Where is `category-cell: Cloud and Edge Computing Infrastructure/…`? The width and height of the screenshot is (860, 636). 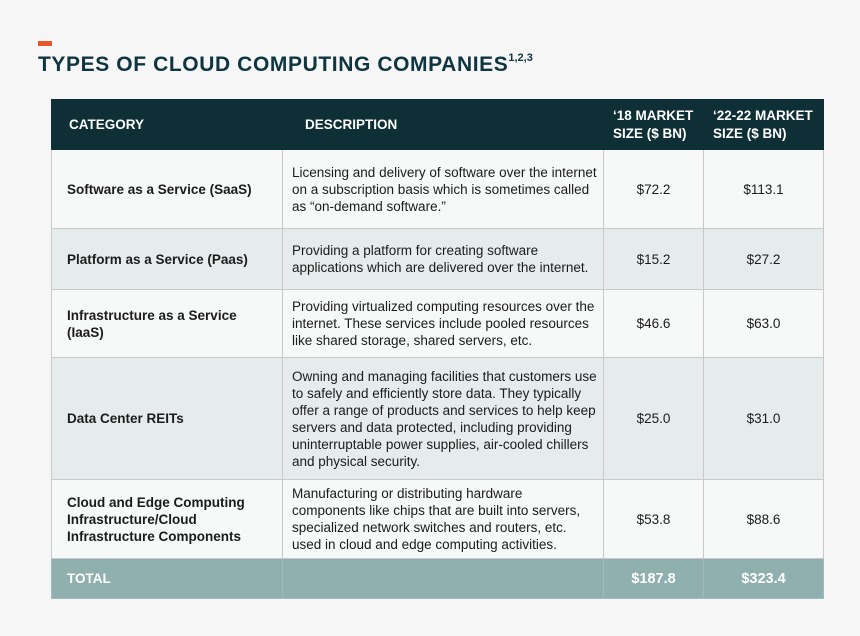
category-cell: Cloud and Edge Computing Infrastructure/… is located at coordinates (167, 519).